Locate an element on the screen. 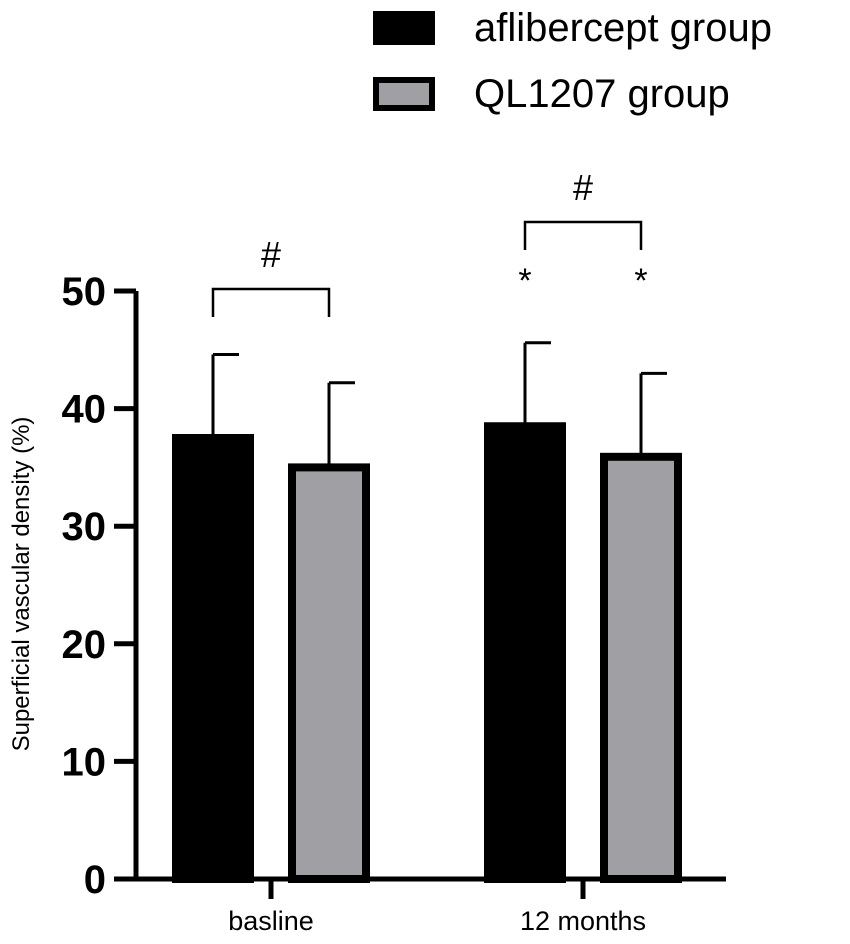  significance-annotations: # # * * is located at coordinates (429, 242).